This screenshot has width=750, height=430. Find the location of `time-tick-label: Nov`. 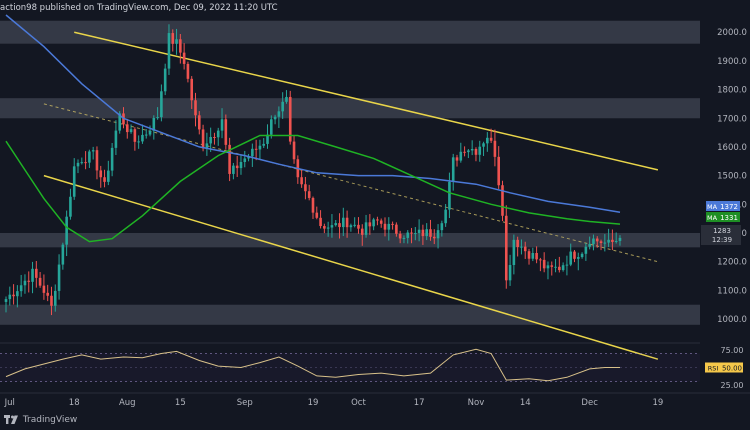

time-tick-label: Nov is located at coordinates (476, 403).